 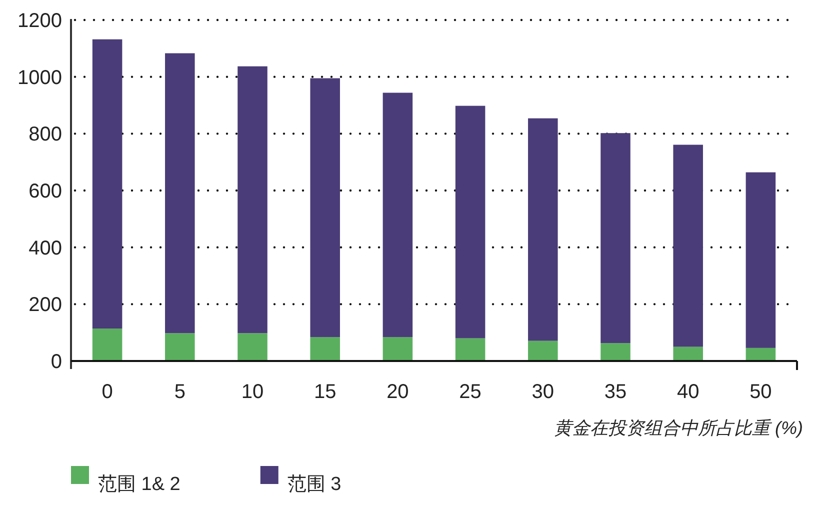 What do you see at coordinates (45, 135) in the screenshot?
I see `ytick: 800` at bounding box center [45, 135].